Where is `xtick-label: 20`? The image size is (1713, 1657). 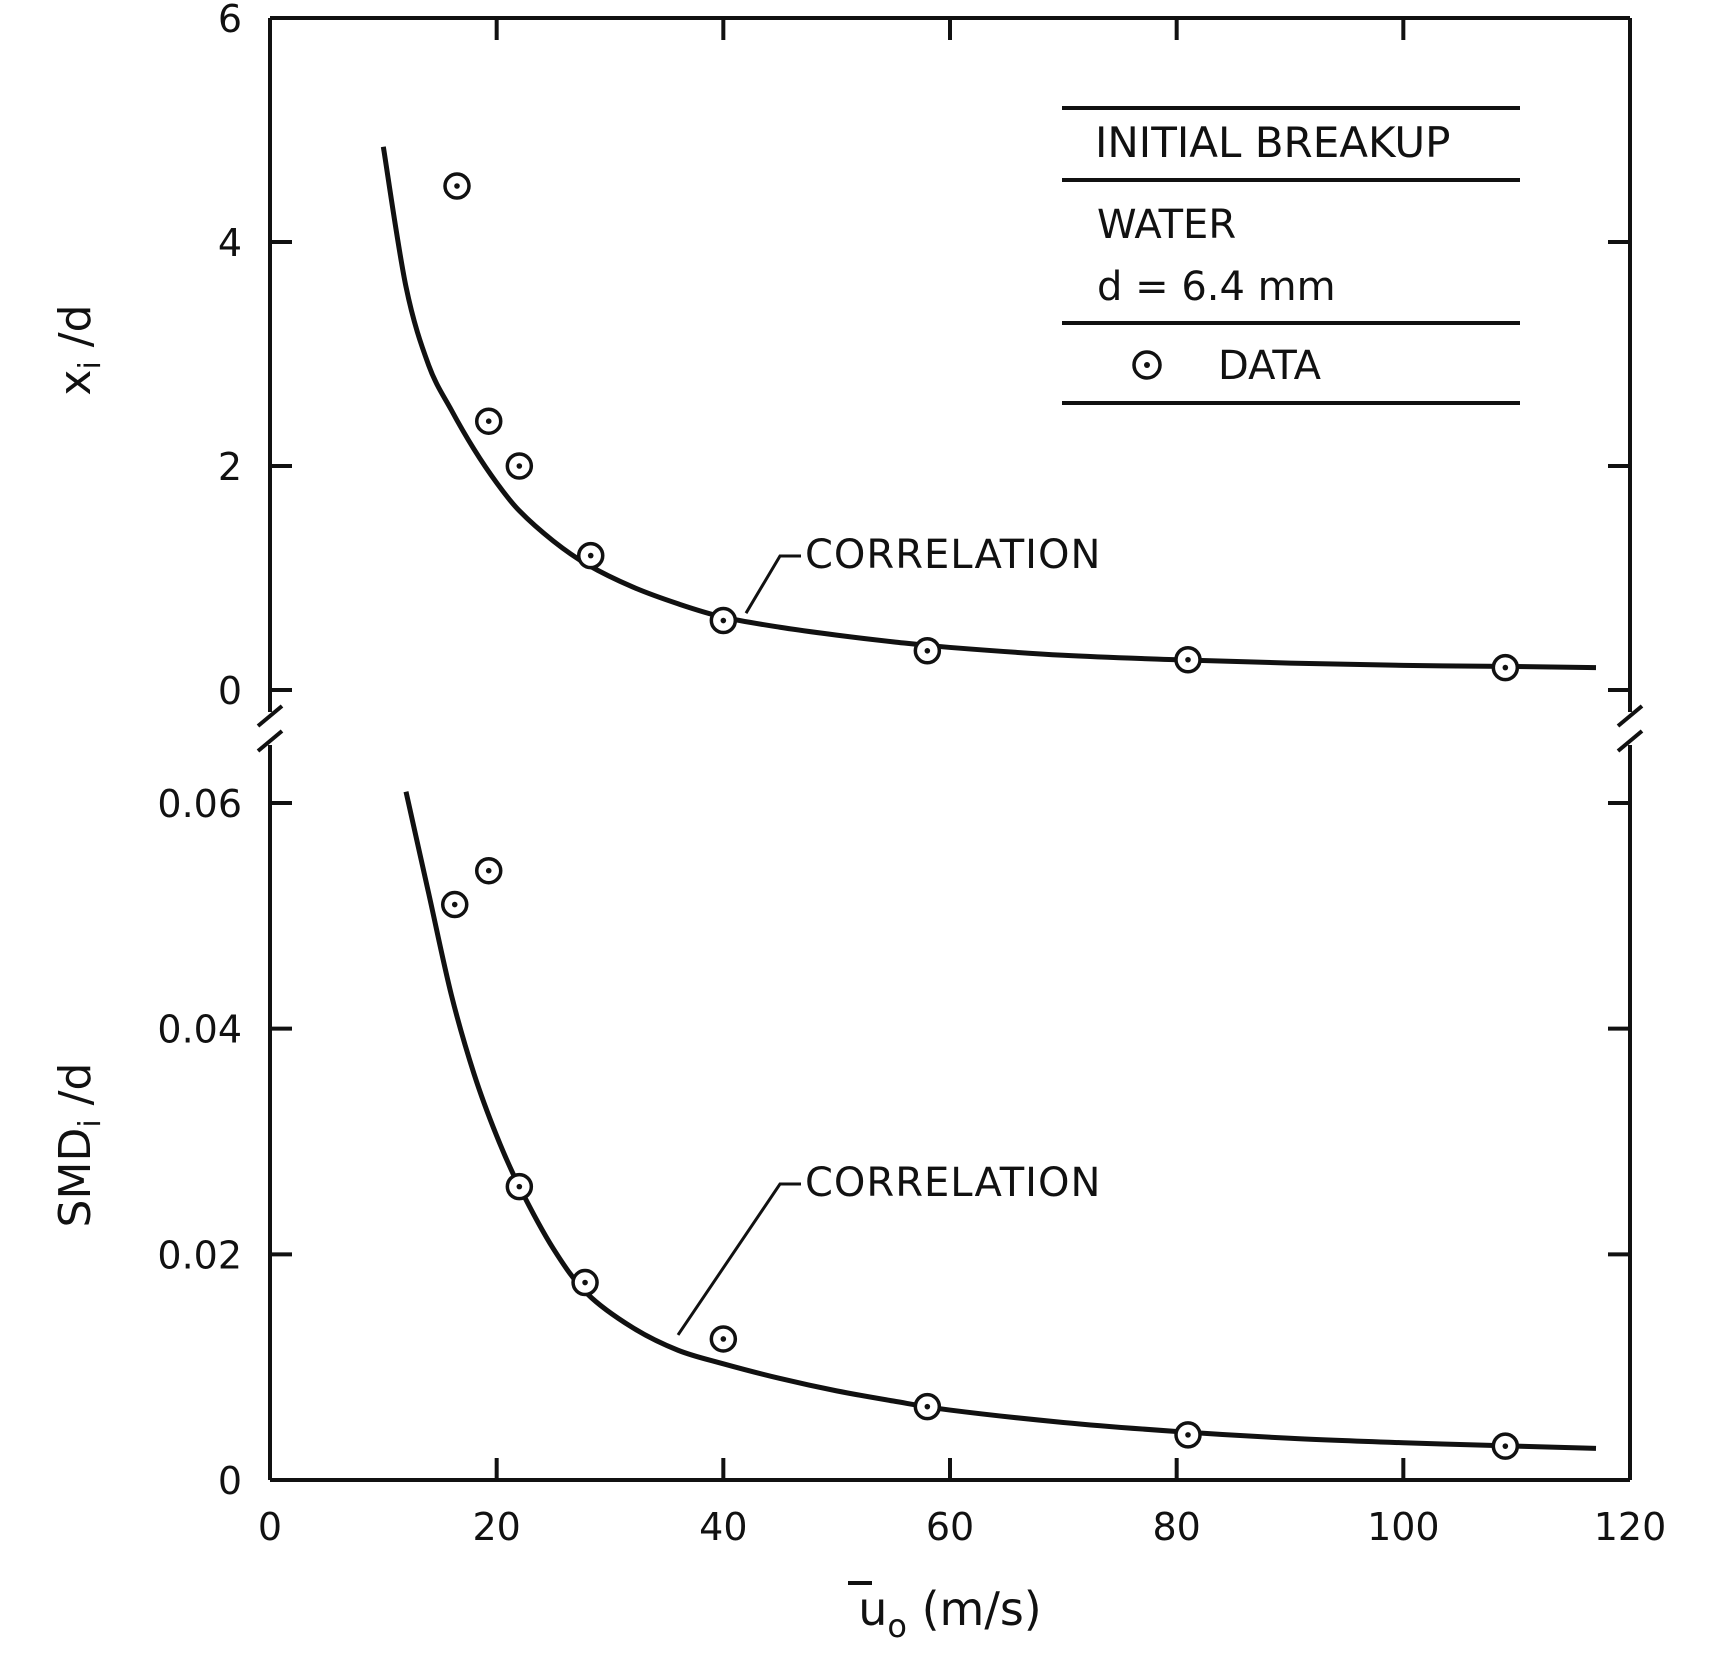
xtick-label: 20 is located at coordinates (496, 1527).